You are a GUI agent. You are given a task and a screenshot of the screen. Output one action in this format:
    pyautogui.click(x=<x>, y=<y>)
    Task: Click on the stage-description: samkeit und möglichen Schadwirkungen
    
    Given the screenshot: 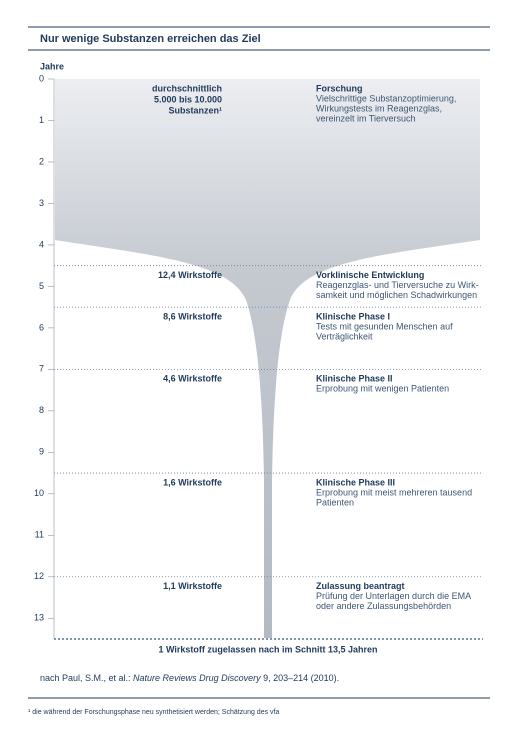 What is the action you would take?
    pyautogui.click(x=396, y=295)
    